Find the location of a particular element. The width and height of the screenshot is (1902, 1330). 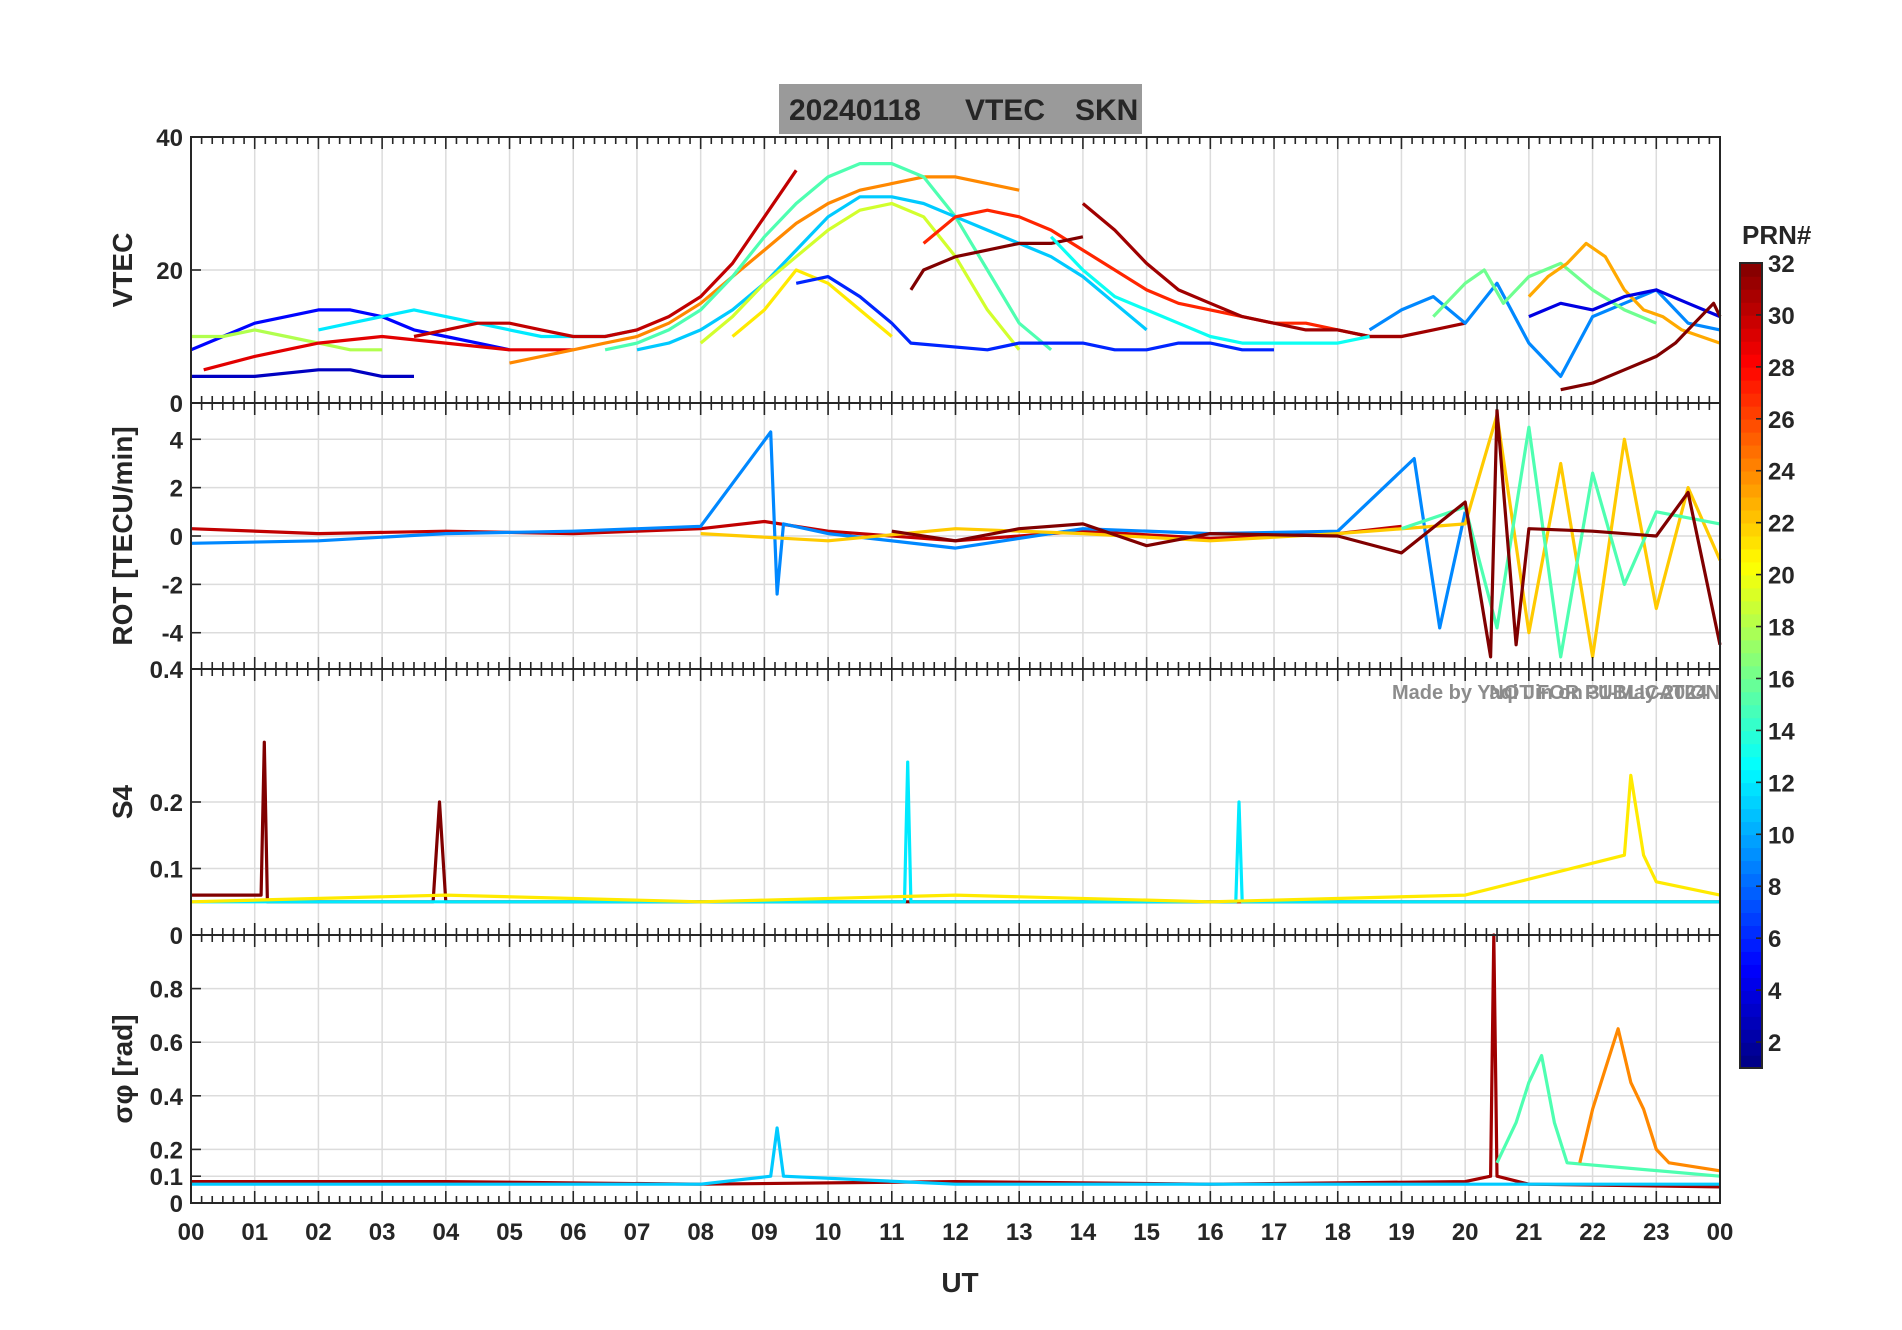

y-tick-label: 20 is located at coordinates (169, 271).